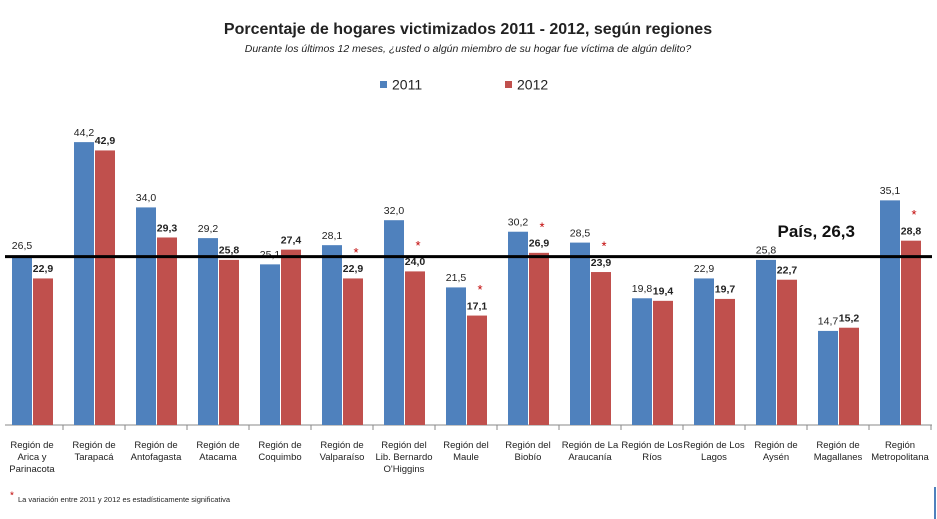  What do you see at coordinates (32, 457) in the screenshot?
I see `x-tick-label: Región de Arica y Parinacota` at bounding box center [32, 457].